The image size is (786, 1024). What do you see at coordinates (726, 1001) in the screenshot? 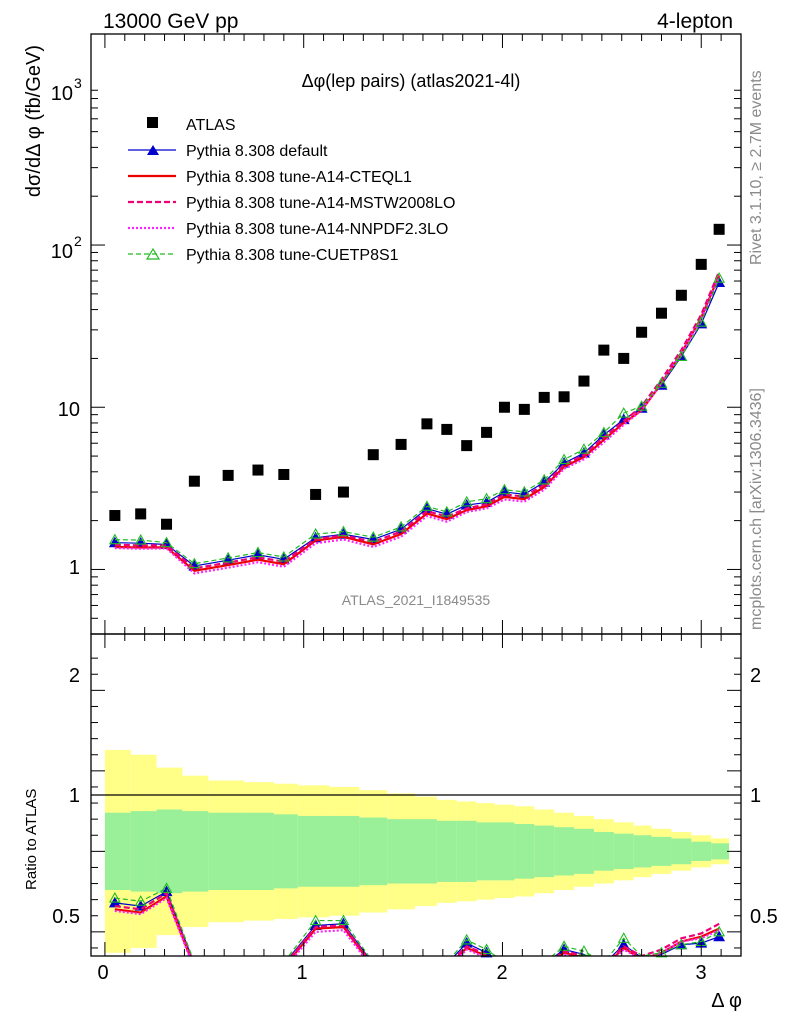
I see `x-axis-title: Δ φ` at bounding box center [726, 1001].